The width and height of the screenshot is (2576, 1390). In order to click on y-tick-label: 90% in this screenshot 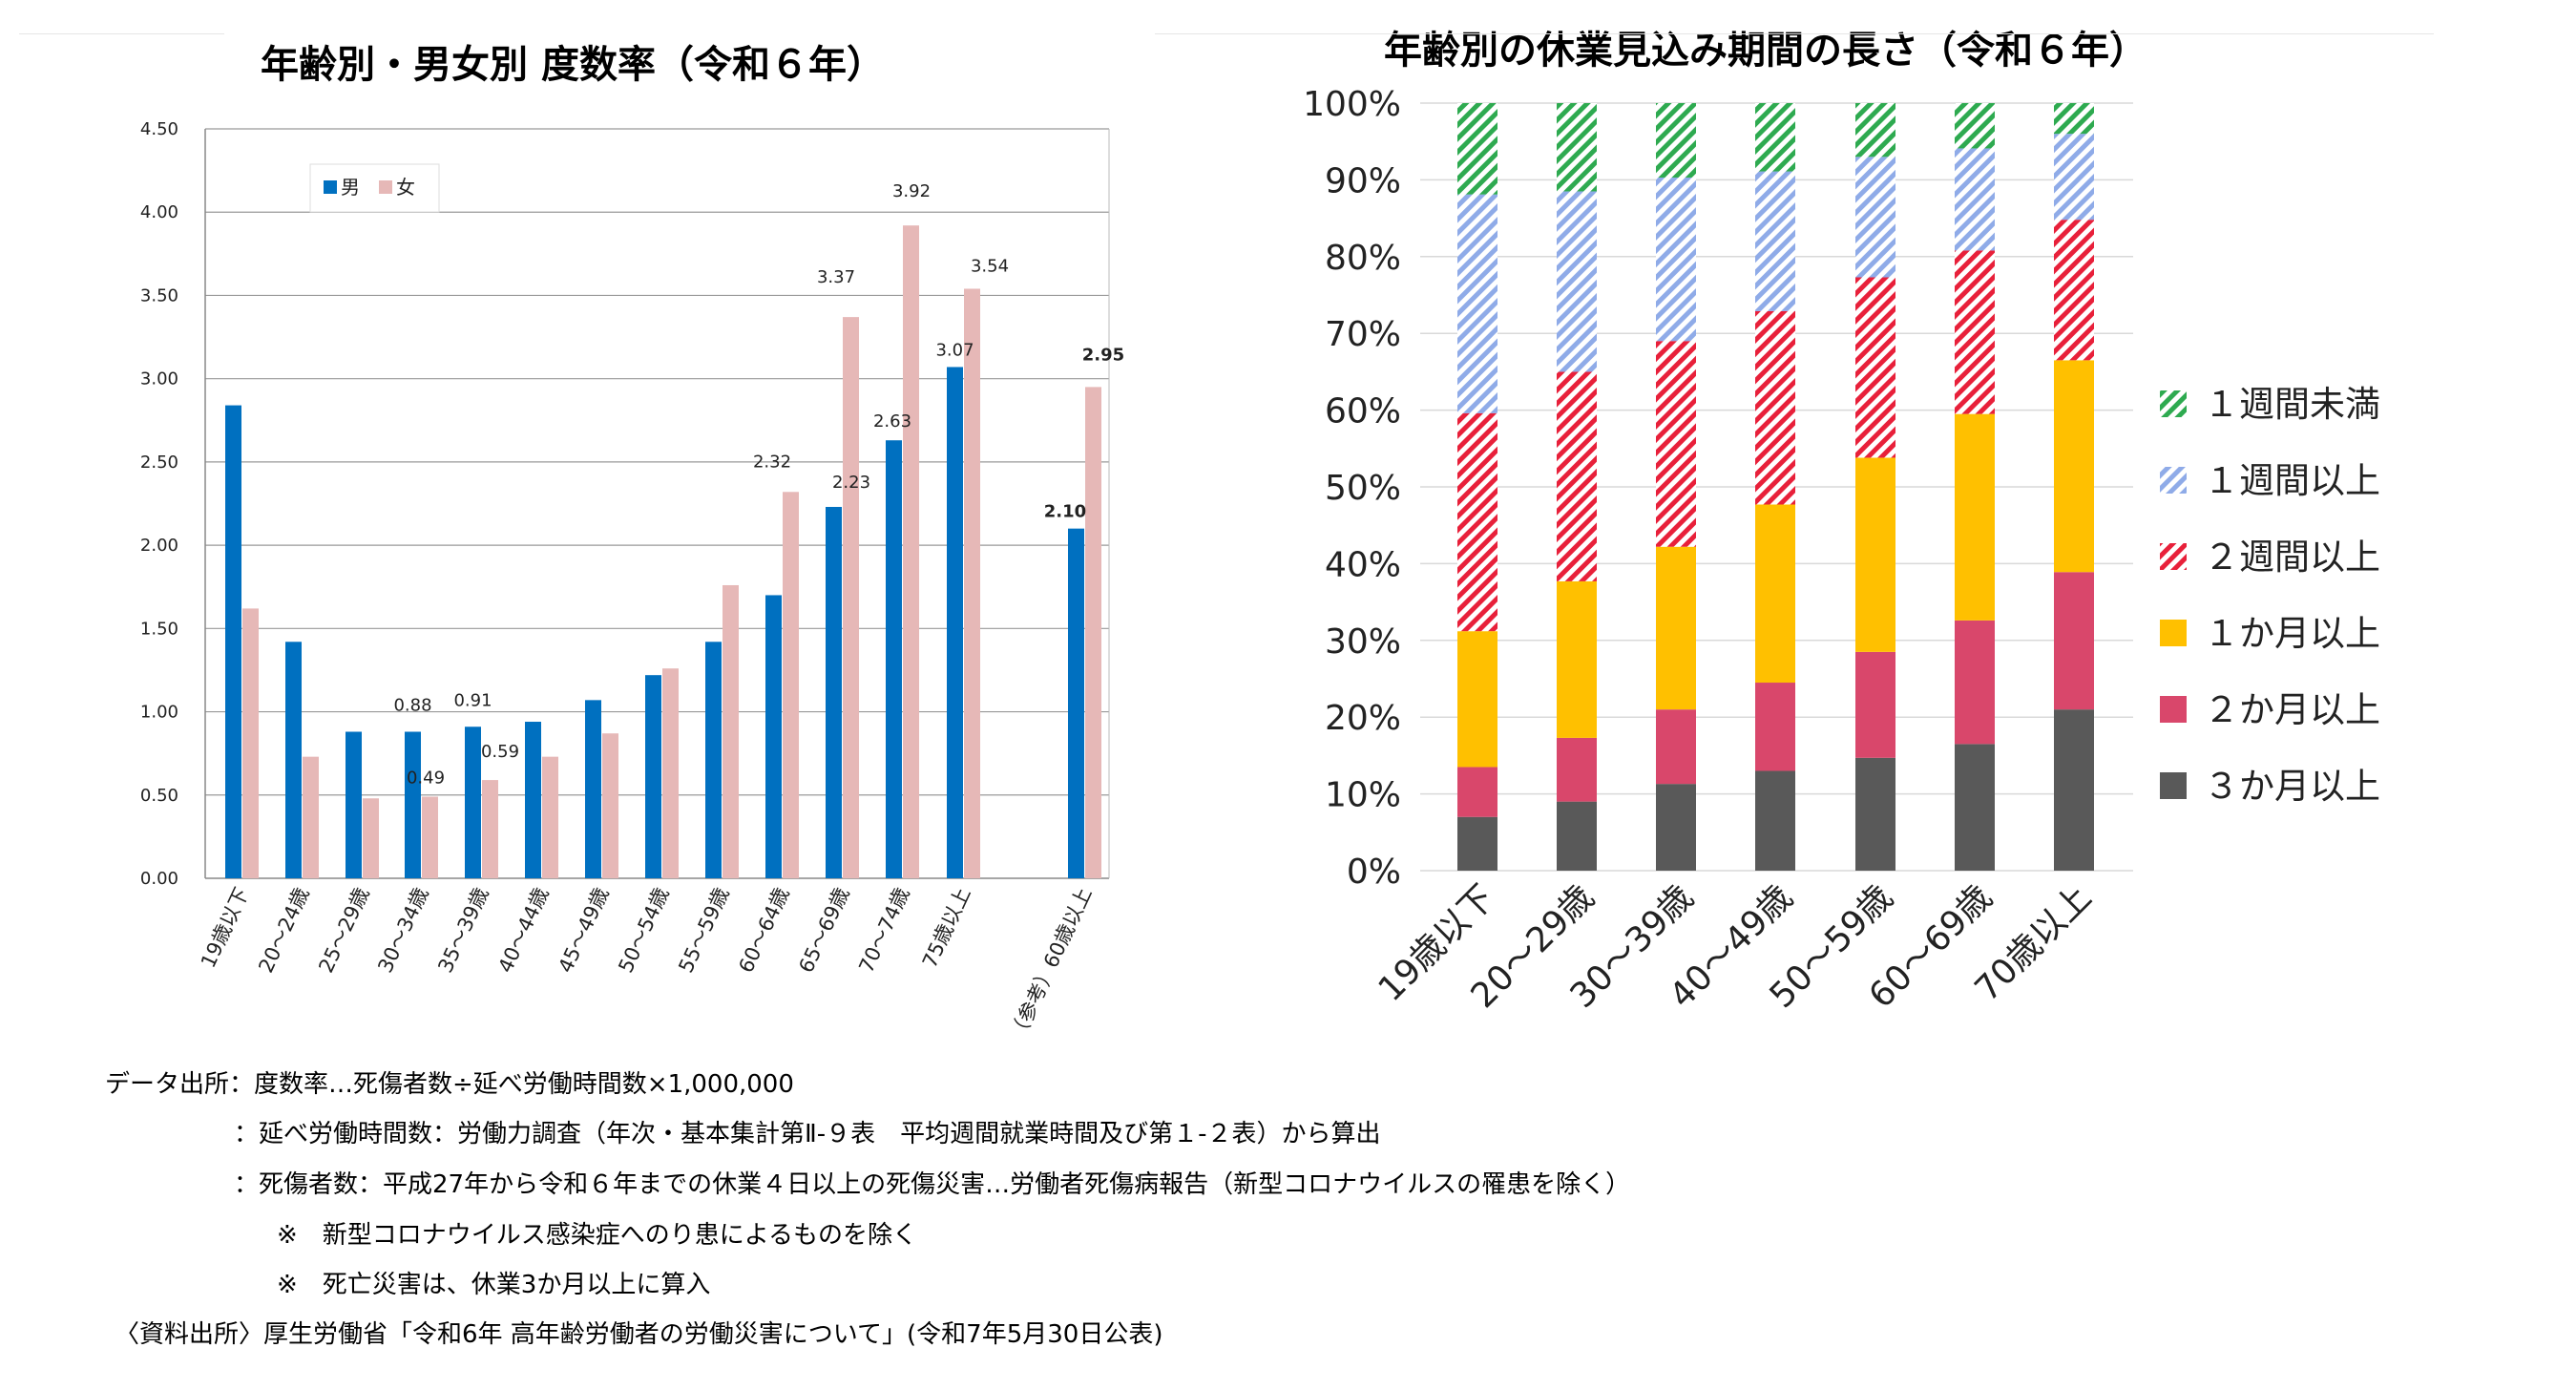, I will do `click(1363, 181)`.